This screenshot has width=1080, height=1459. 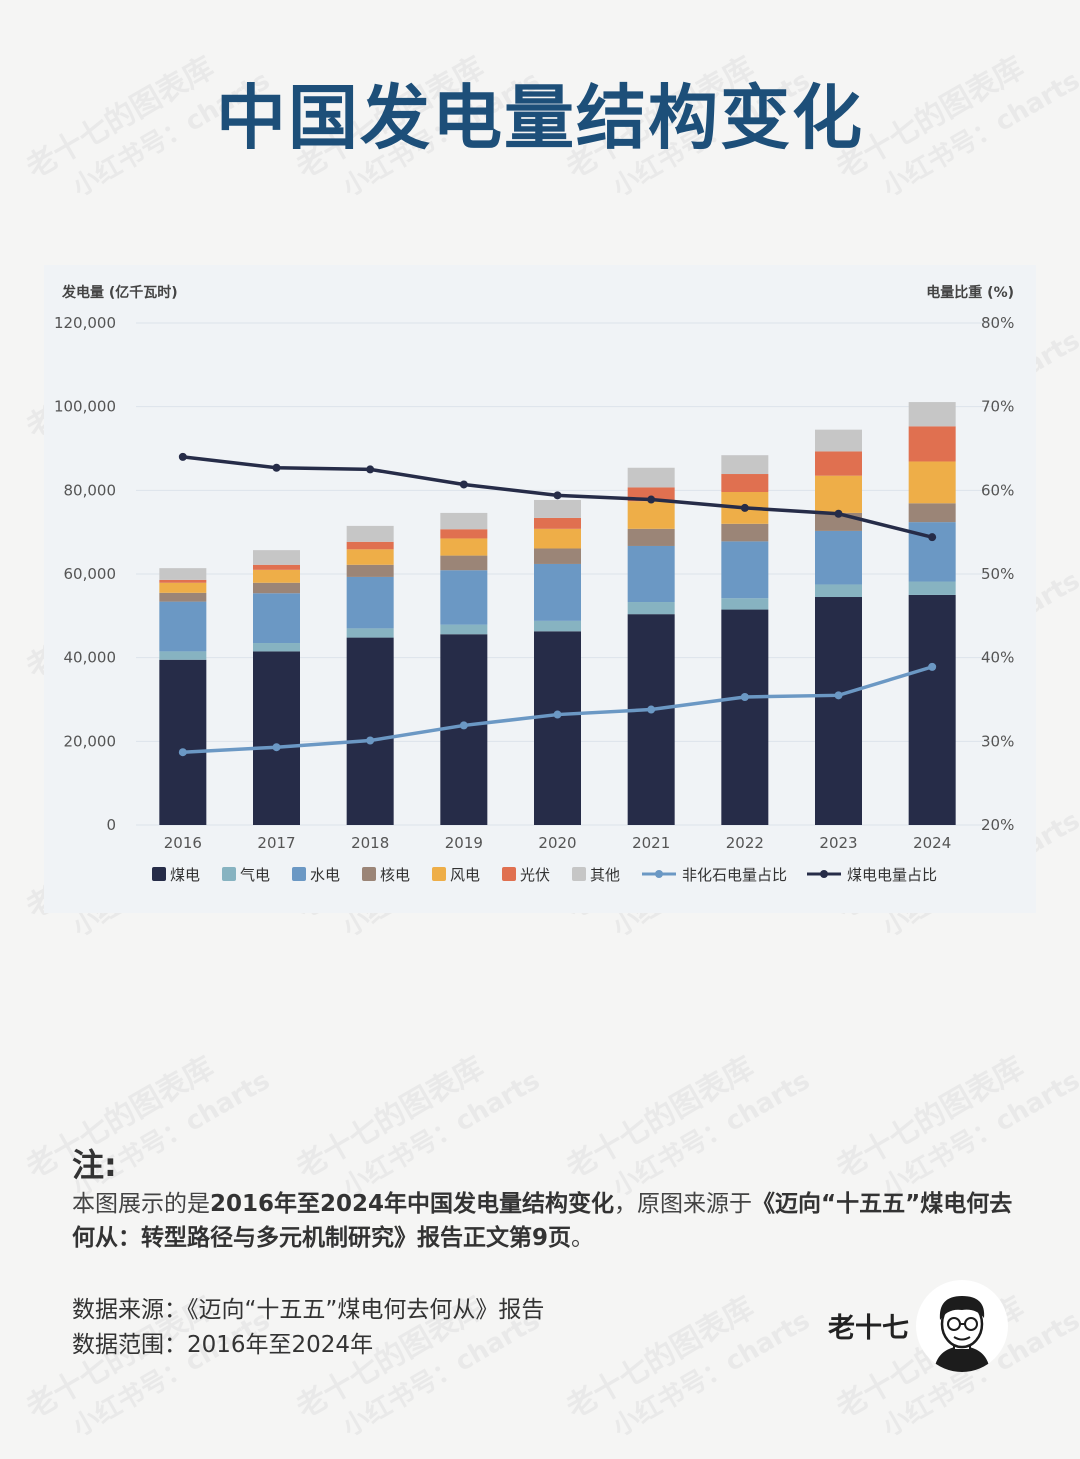 I want to click on legend-label: 风电, so click(x=465, y=875).